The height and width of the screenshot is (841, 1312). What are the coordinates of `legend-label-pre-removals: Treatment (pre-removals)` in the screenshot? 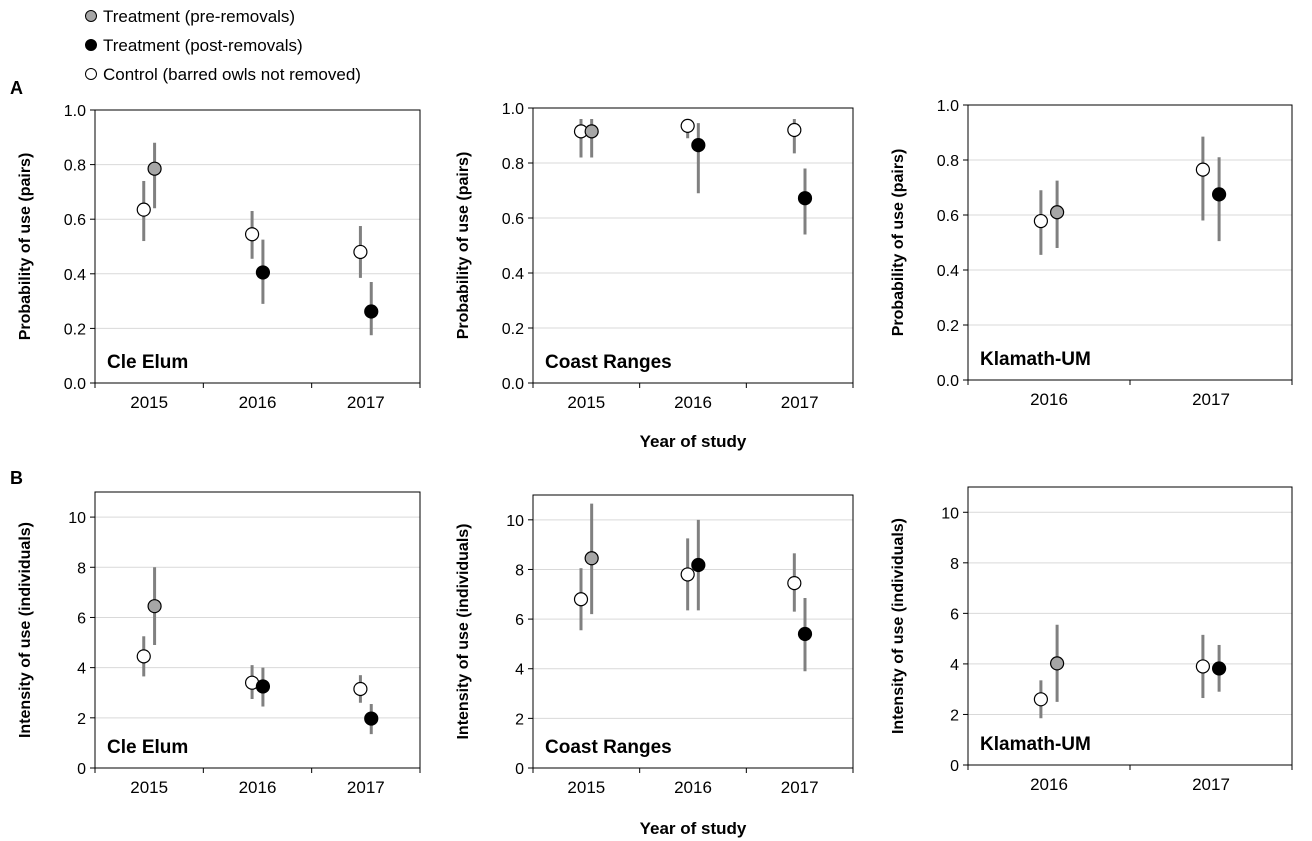 It's located at (199, 16).